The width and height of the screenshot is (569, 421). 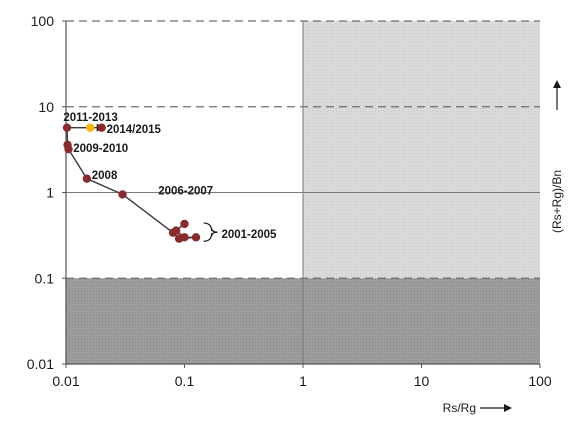 What do you see at coordinates (46, 107) in the screenshot?
I see `y-tick-label: 10` at bounding box center [46, 107].